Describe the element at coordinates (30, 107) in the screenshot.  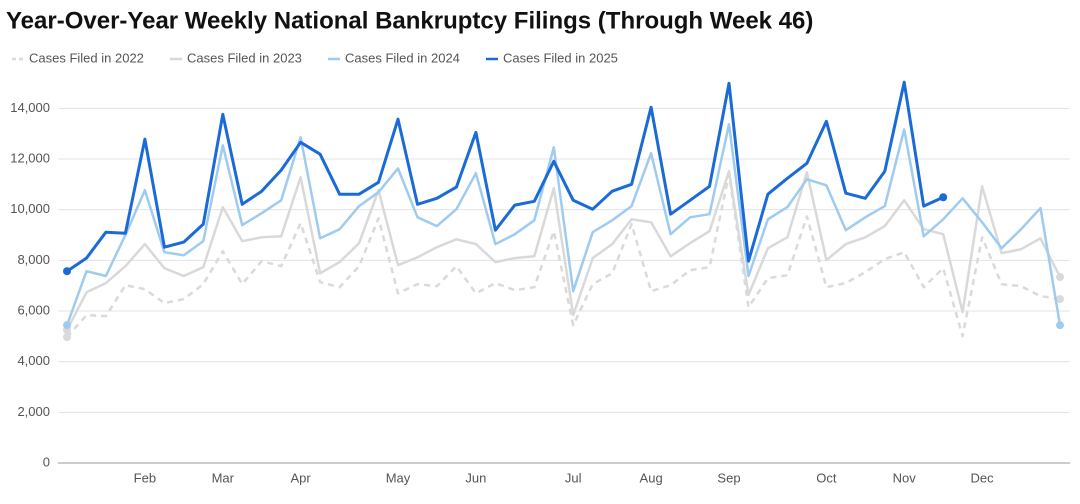
I see `y-tick-label: 14,000` at that location.